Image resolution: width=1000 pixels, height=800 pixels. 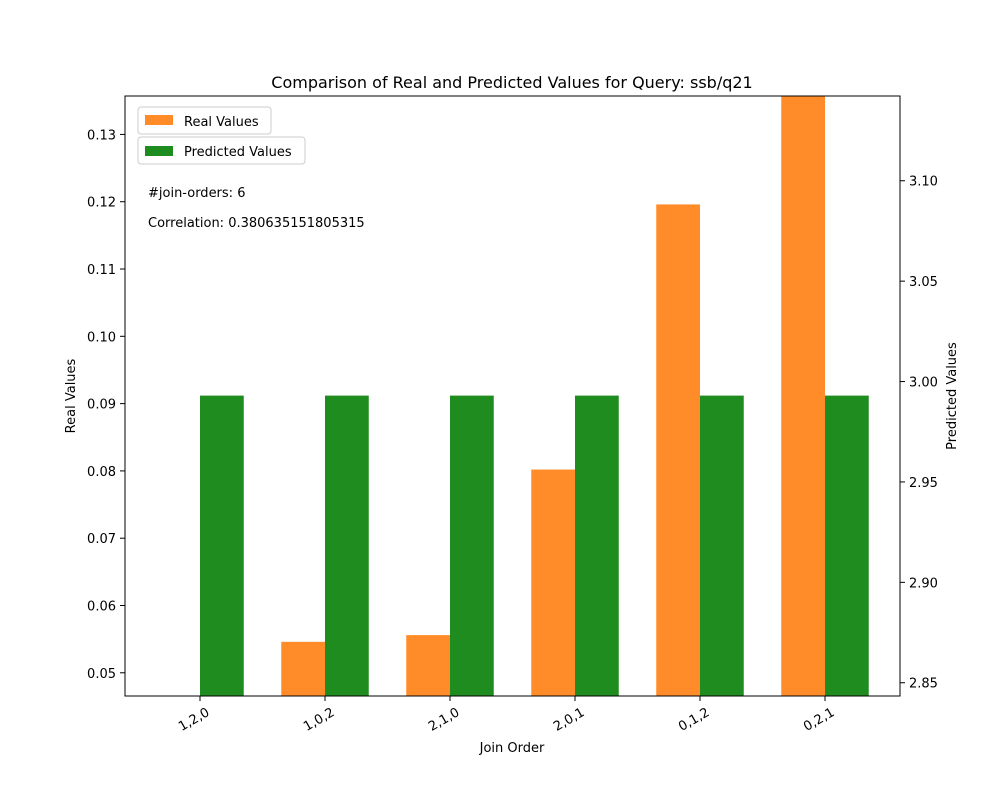 I want to click on y-left-tick-label-0: 0.05, so click(x=101, y=674).